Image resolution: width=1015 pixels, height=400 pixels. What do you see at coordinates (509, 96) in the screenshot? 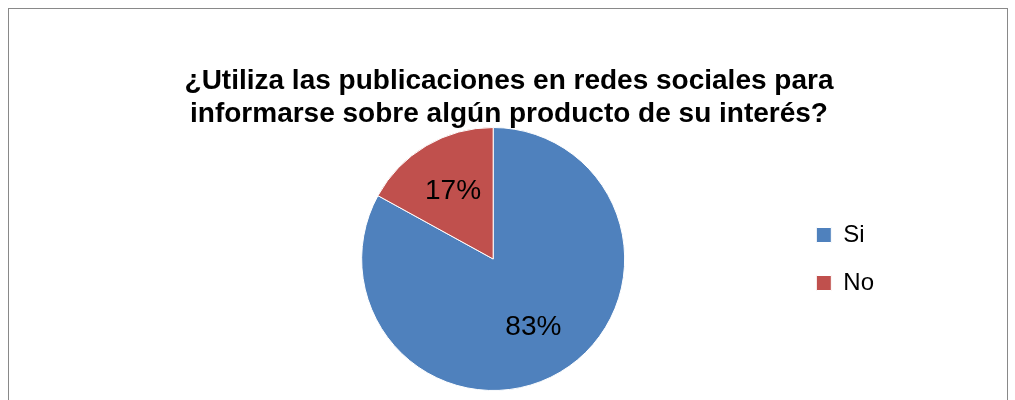
I see `chart-title: ¿Utiliza las publicaciones en redes sociales para informarse sobre algún producto de su interés?` at bounding box center [509, 96].